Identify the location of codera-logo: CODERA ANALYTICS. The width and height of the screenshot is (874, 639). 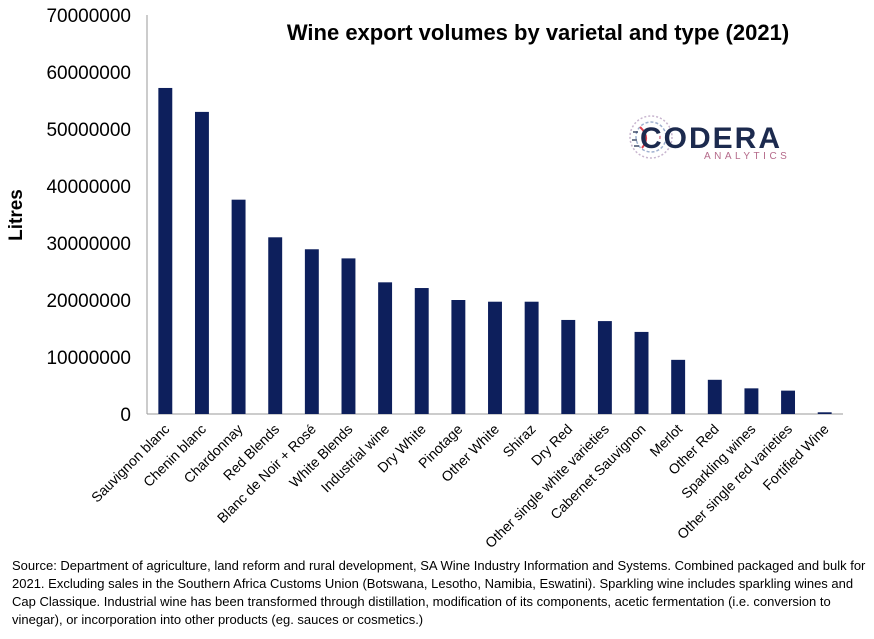
(709, 138).